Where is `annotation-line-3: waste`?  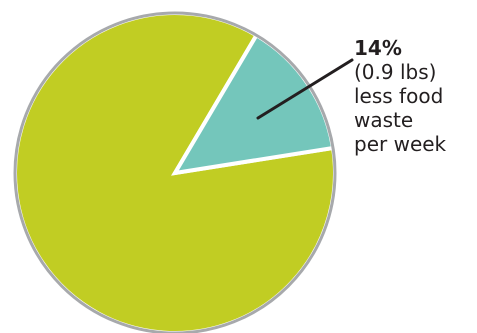 annotation-line-3: waste is located at coordinates (384, 120).